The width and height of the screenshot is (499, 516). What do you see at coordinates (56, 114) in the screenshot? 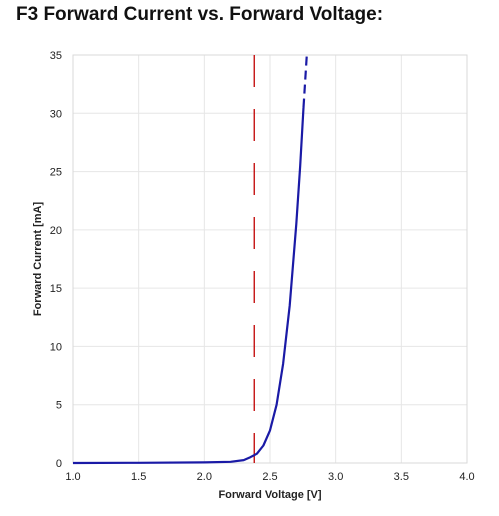
I see `y-tick-label: 30` at bounding box center [56, 114].